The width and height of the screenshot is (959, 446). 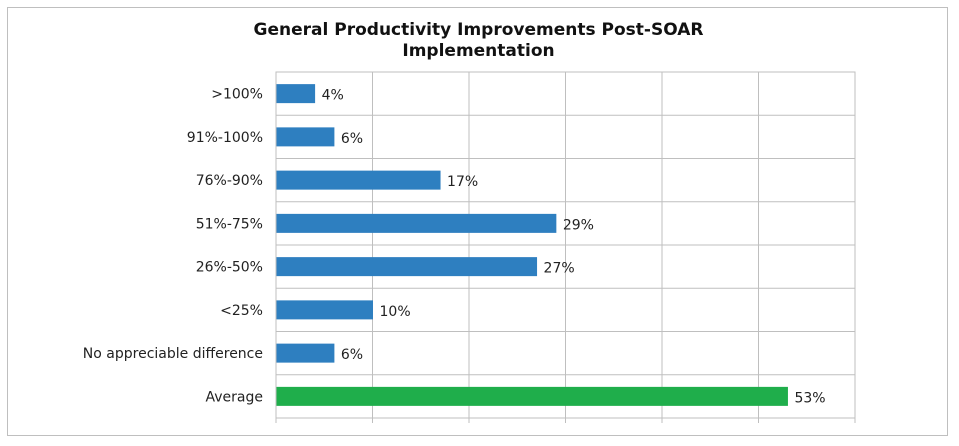 I want to click on category-label: <25%, so click(x=241, y=311).